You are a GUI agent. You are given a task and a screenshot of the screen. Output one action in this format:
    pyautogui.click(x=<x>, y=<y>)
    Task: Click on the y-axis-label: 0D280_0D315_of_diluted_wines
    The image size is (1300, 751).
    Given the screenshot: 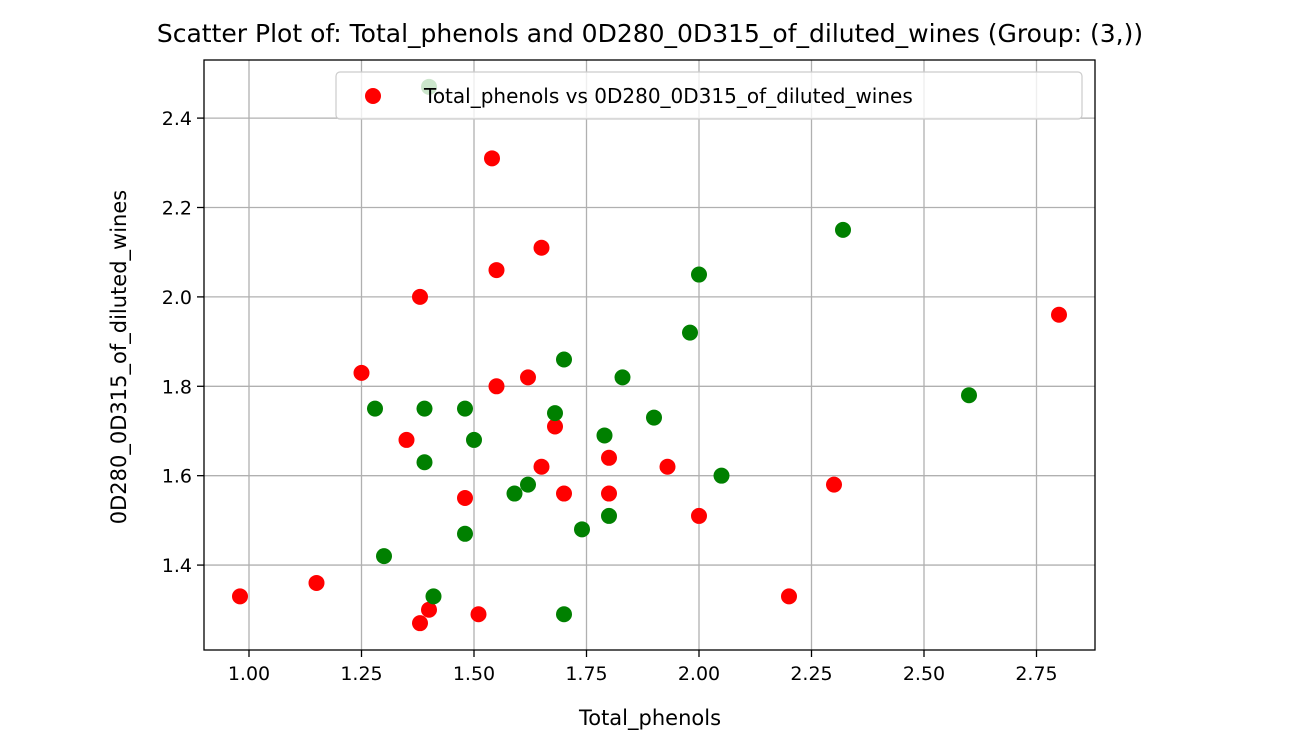 What is the action you would take?
    pyautogui.click(x=119, y=357)
    